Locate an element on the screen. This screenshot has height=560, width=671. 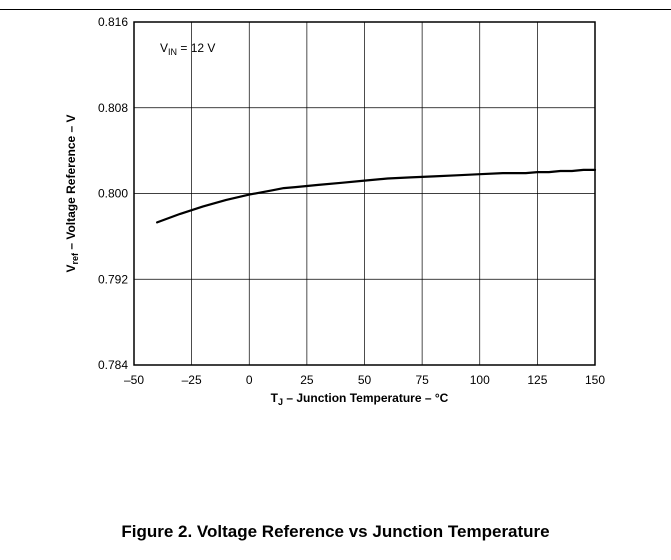
x-tick-label: –25 is located at coordinates (192, 380).